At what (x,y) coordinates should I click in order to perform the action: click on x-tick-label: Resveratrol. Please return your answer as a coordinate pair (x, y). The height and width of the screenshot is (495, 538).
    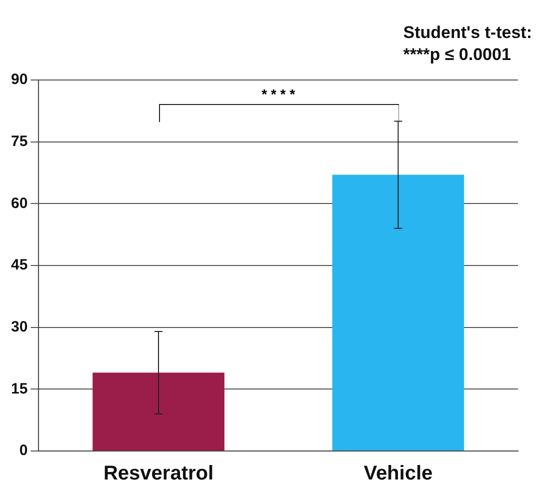
    Looking at the image, I should click on (158, 473).